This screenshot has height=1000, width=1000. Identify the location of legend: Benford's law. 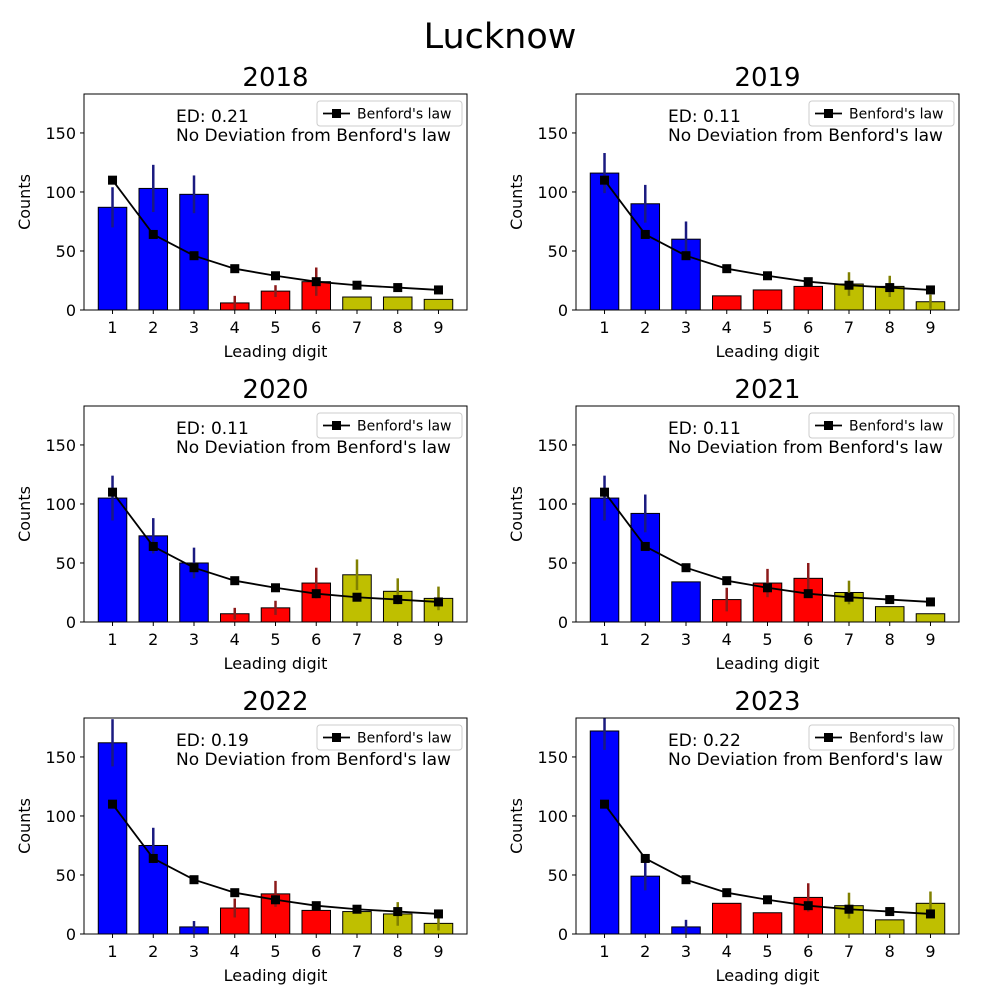
(881, 737).